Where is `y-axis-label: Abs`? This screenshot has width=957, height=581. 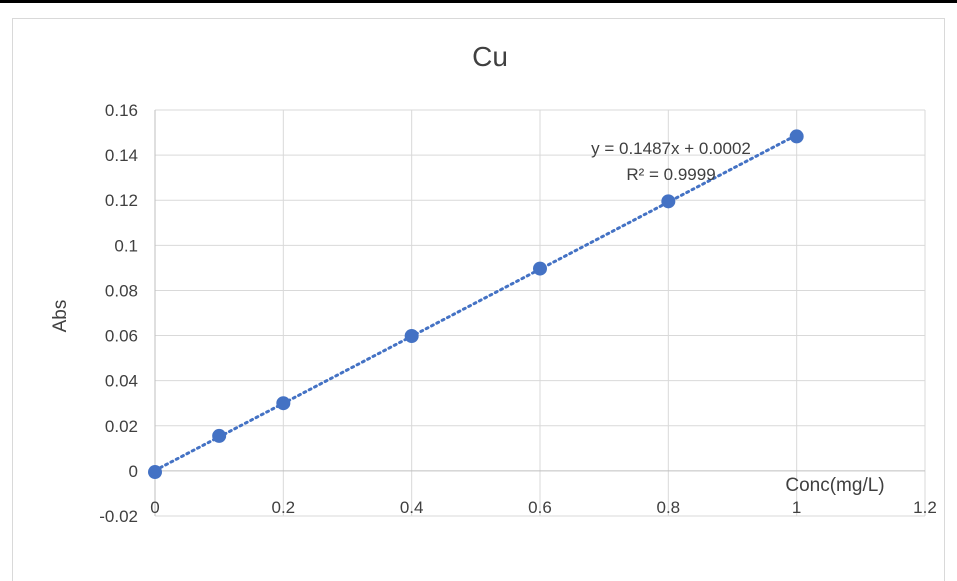
y-axis-label: Abs is located at coordinates (60, 316).